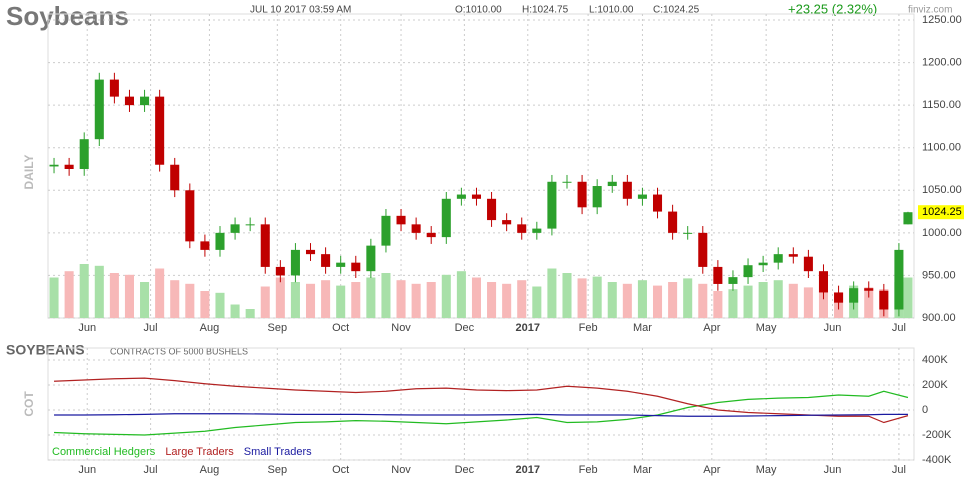  I want to click on y-tick-label: 1250.00, so click(942, 20).